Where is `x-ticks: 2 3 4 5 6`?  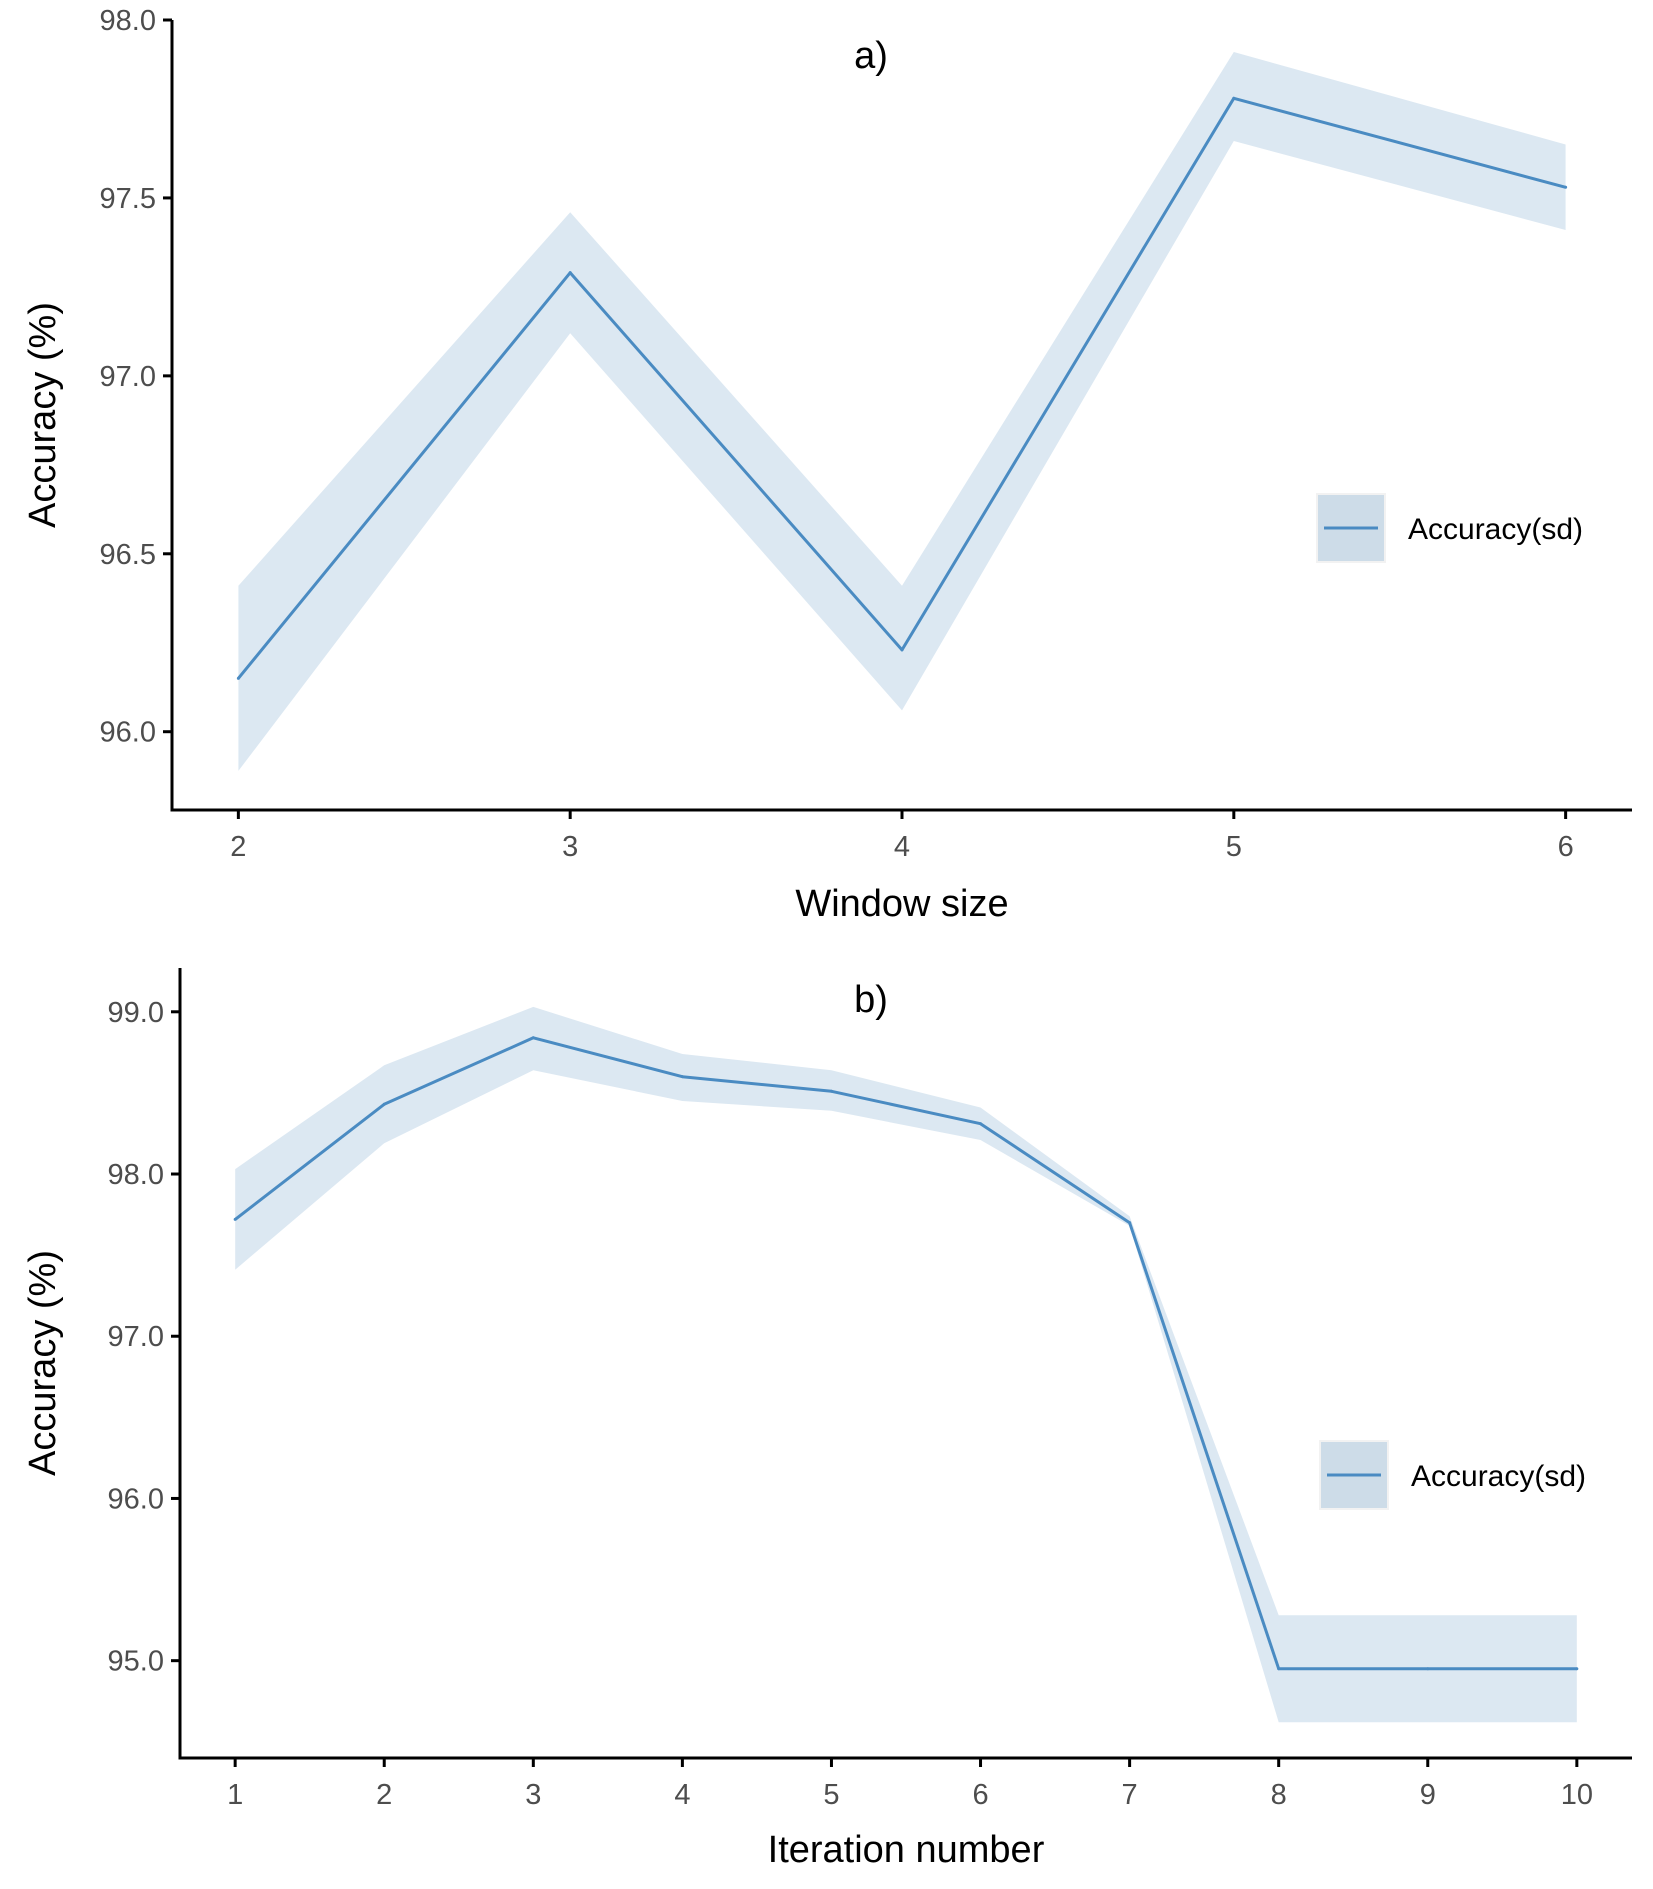
x-ticks: 2 3 4 5 6 is located at coordinates (902, 836).